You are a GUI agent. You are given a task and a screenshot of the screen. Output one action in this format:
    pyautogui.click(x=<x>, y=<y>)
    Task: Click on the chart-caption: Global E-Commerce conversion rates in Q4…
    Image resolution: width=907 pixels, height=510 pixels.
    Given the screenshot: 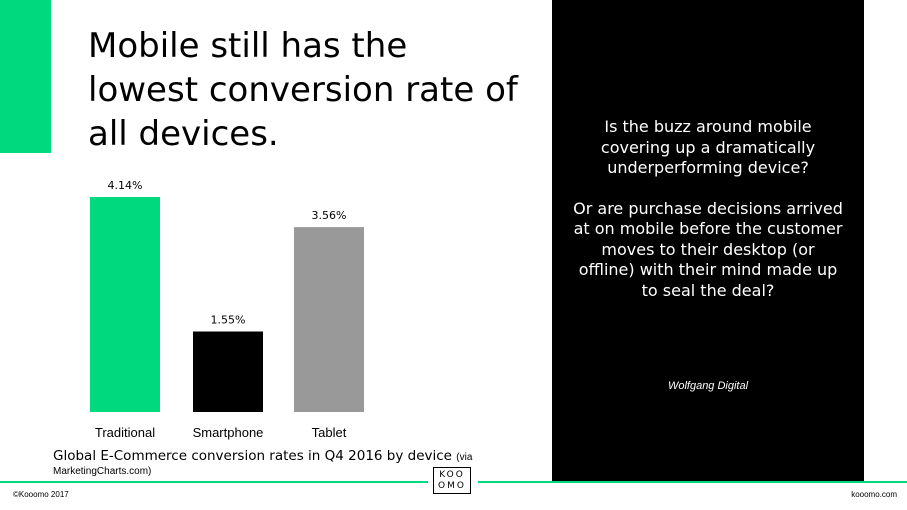 What is the action you would take?
    pyautogui.click(x=263, y=463)
    